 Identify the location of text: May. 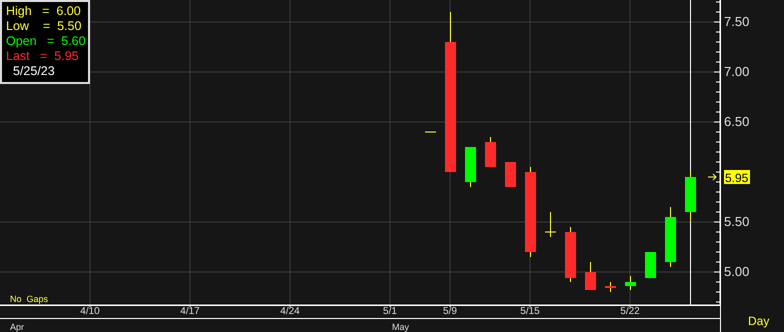
(401, 327).